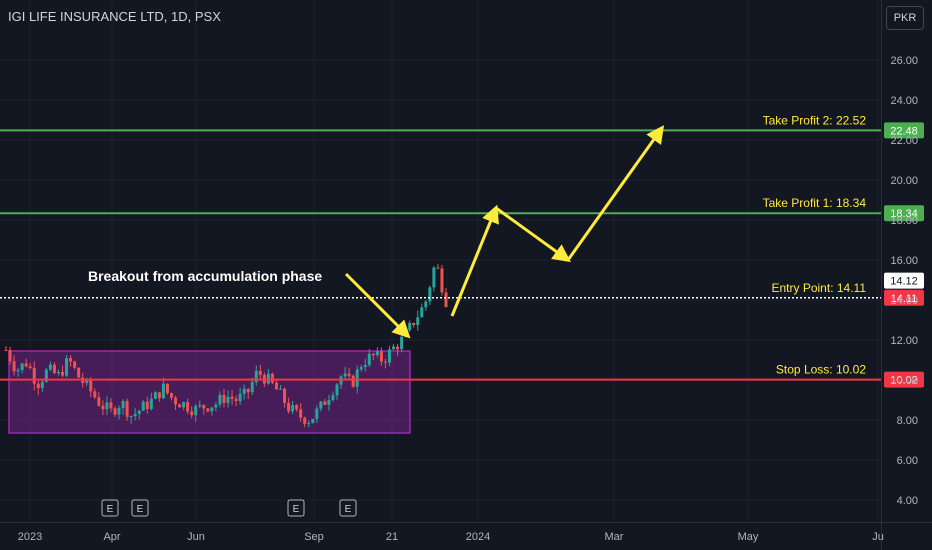  What do you see at coordinates (904, 280) in the screenshot?
I see `last-price-tag` at bounding box center [904, 280].